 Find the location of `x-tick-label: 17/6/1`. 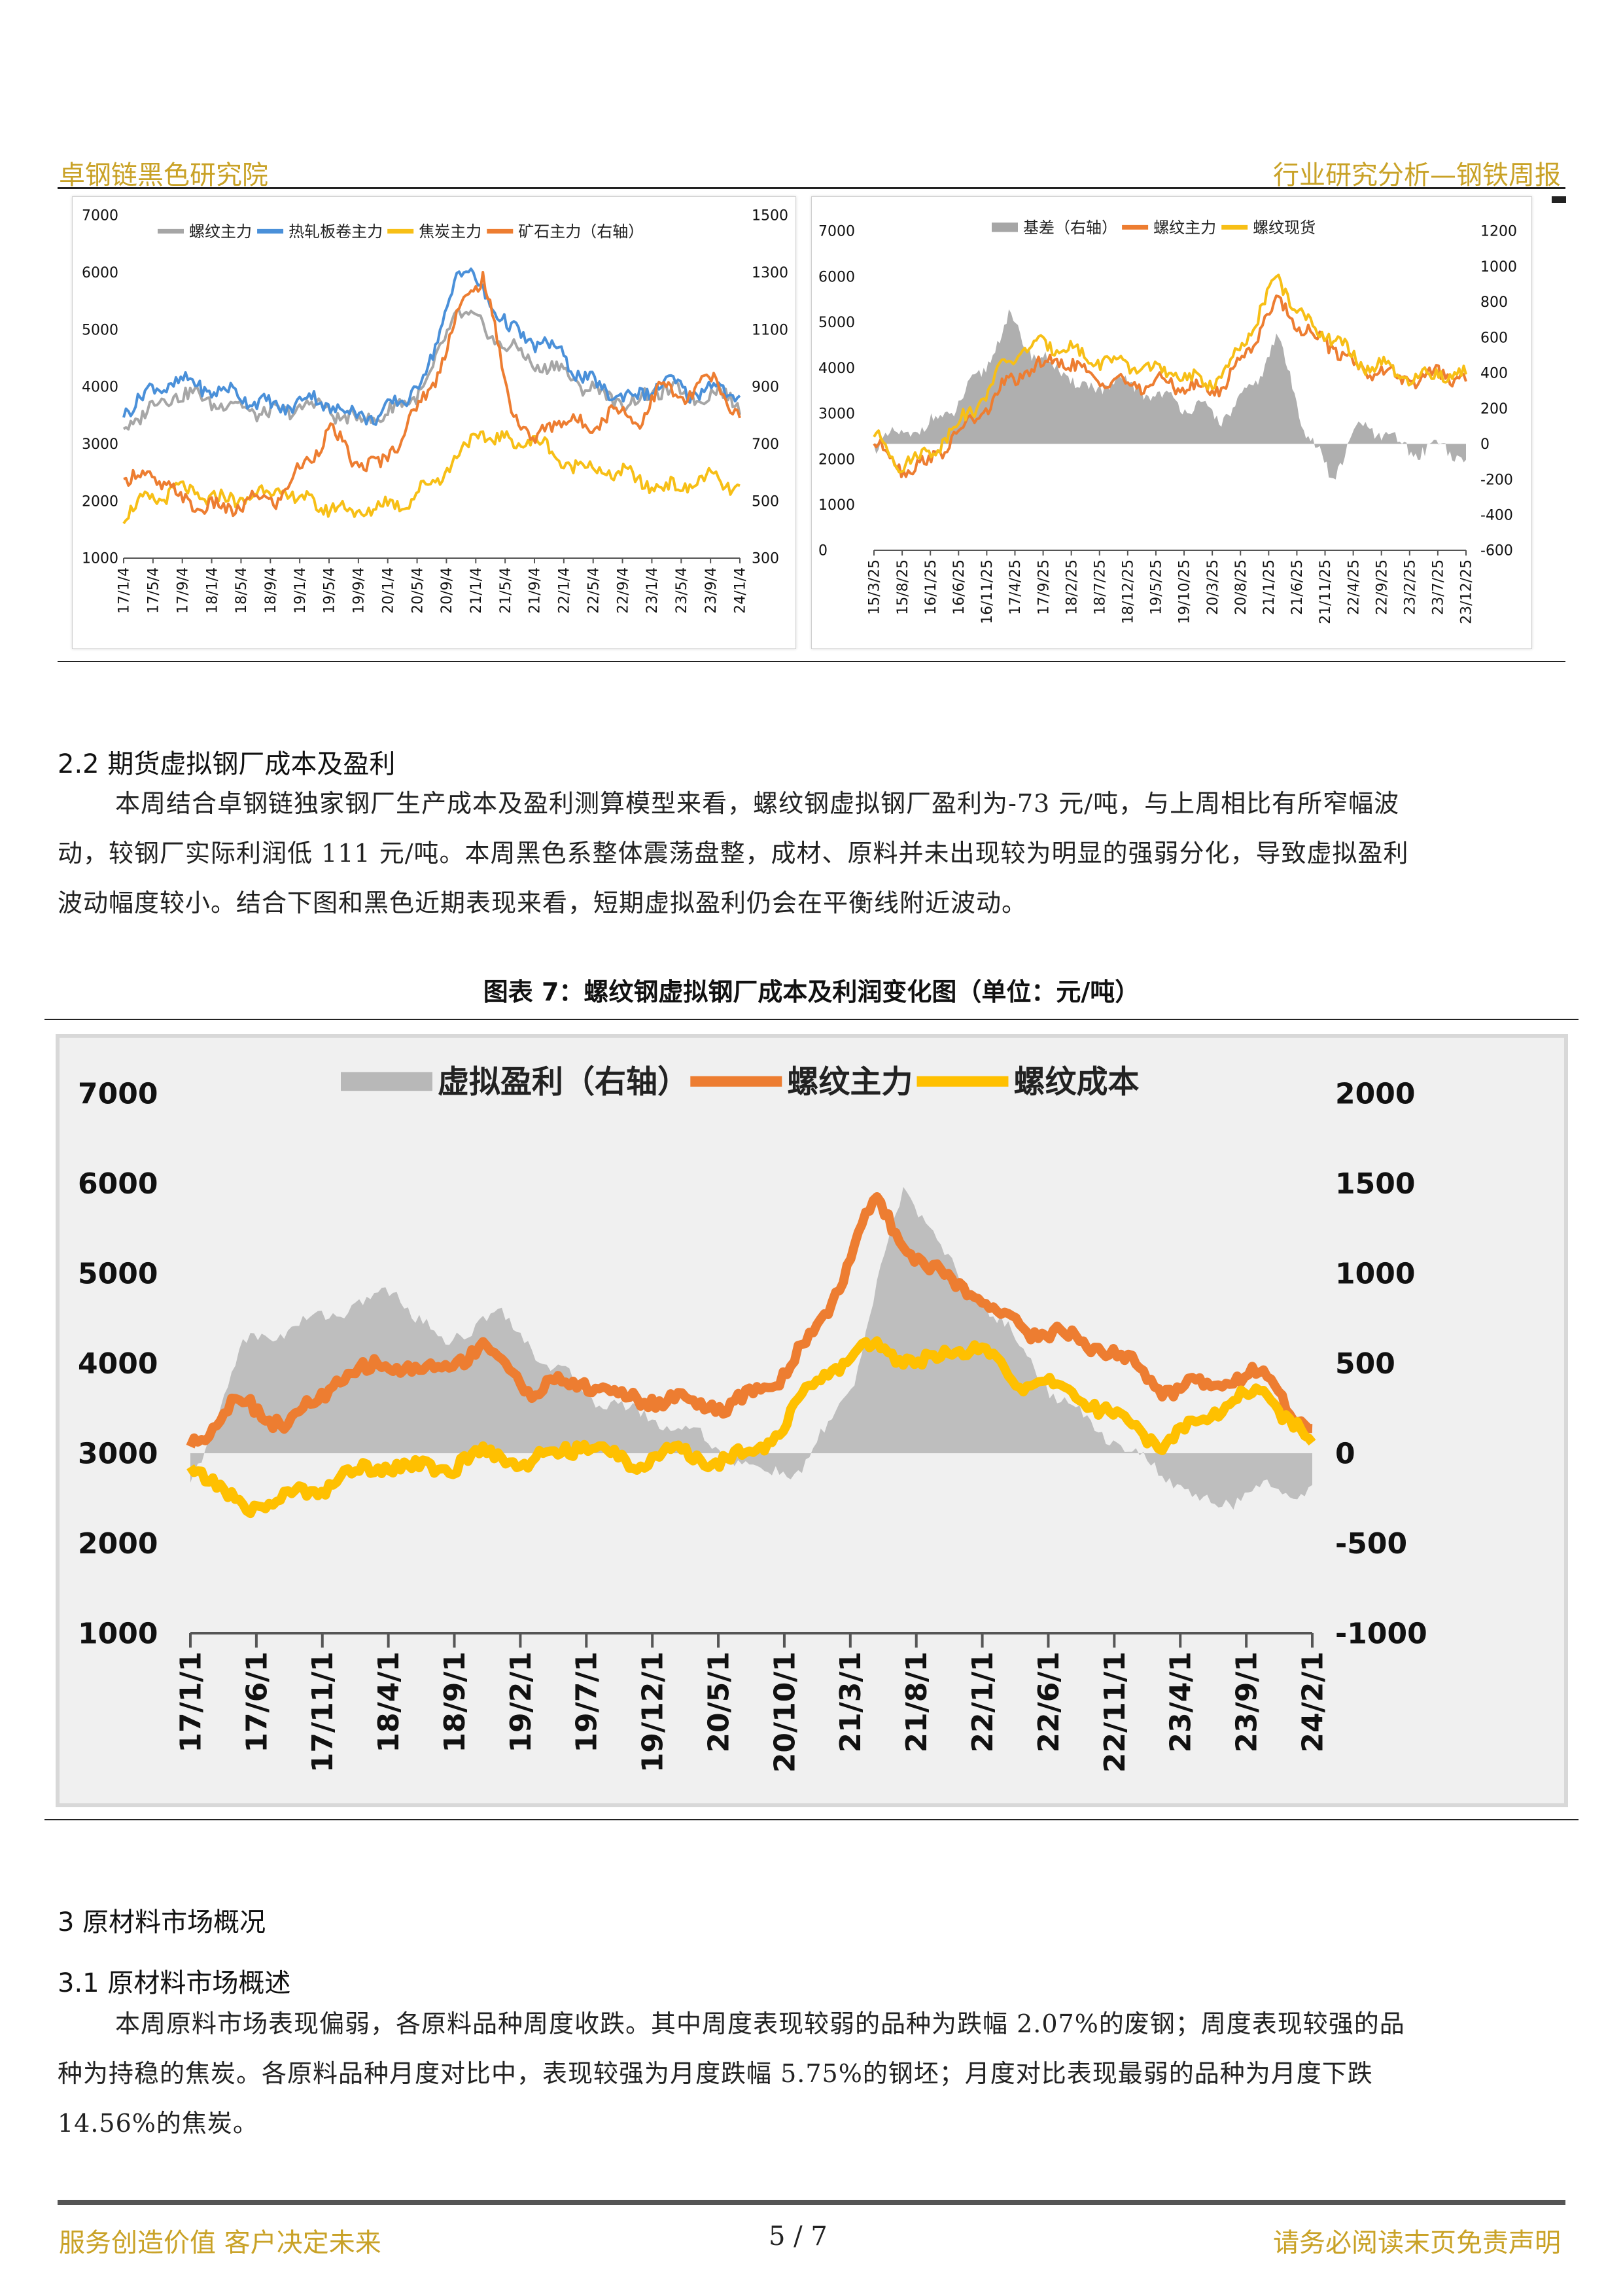

x-tick-label: 17/6/1 is located at coordinates (256, 1702).